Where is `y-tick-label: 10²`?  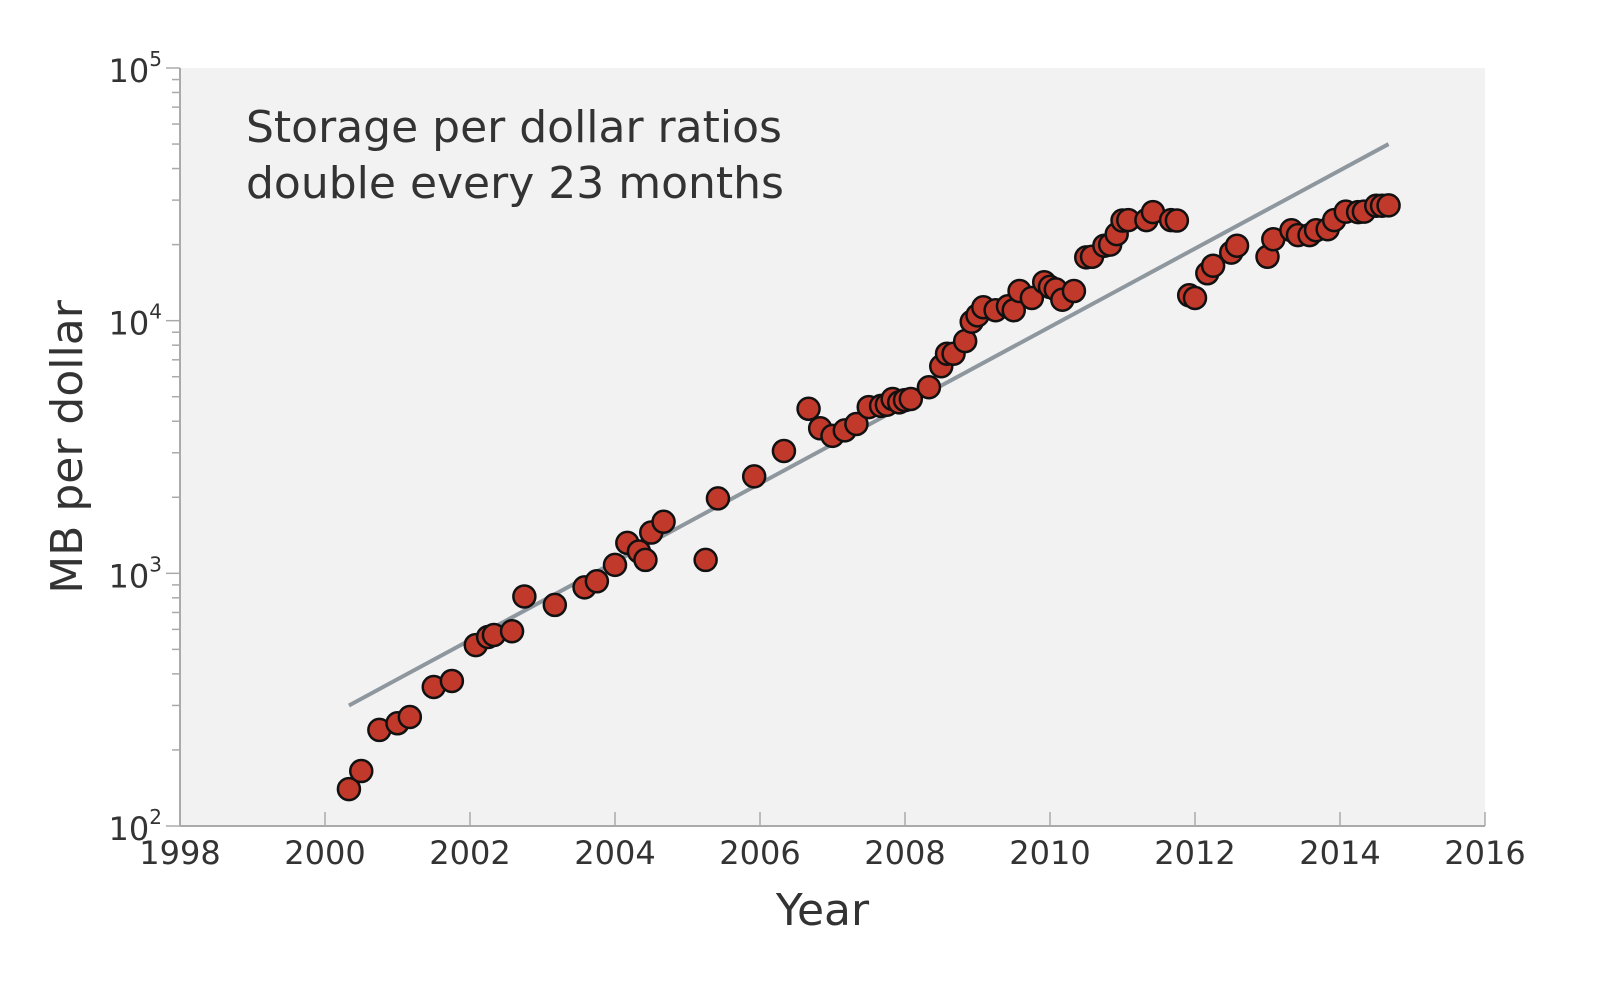 y-tick-label: 10² is located at coordinates (135, 826).